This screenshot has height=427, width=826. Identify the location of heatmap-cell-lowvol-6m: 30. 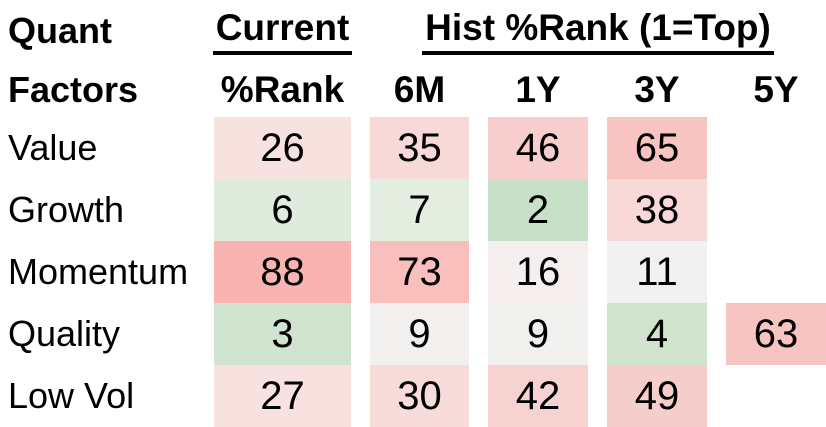
(419, 396).